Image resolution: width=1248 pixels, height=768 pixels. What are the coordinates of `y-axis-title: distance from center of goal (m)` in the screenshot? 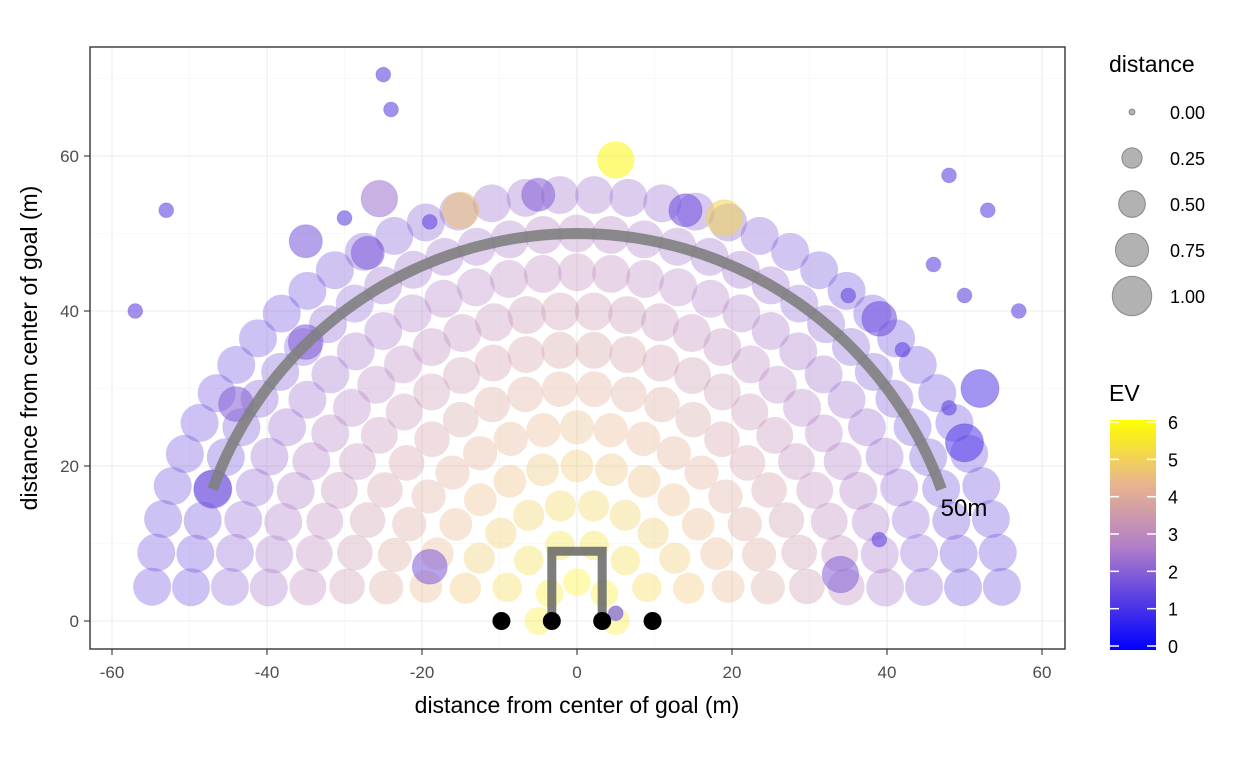 It's located at (29, 348).